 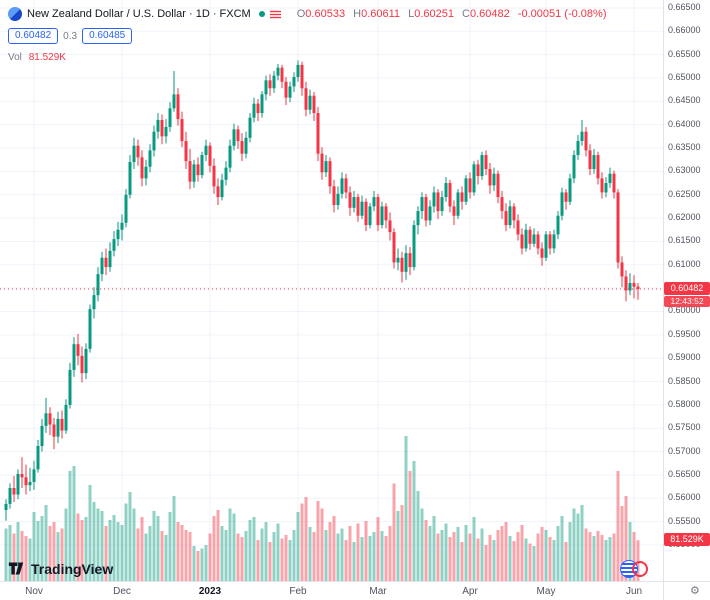 What do you see at coordinates (684, 53) in the screenshot?
I see `price-axis-label: 0.65500` at bounding box center [684, 53].